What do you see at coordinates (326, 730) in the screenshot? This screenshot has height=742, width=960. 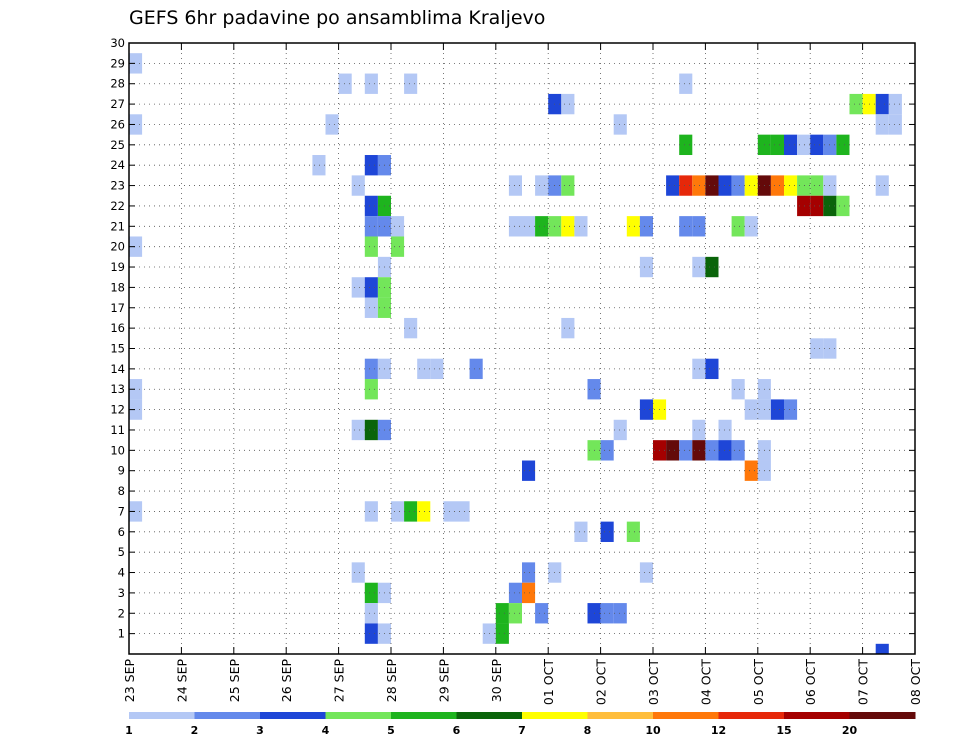 I see `colorbar-label: 4` at bounding box center [326, 730].